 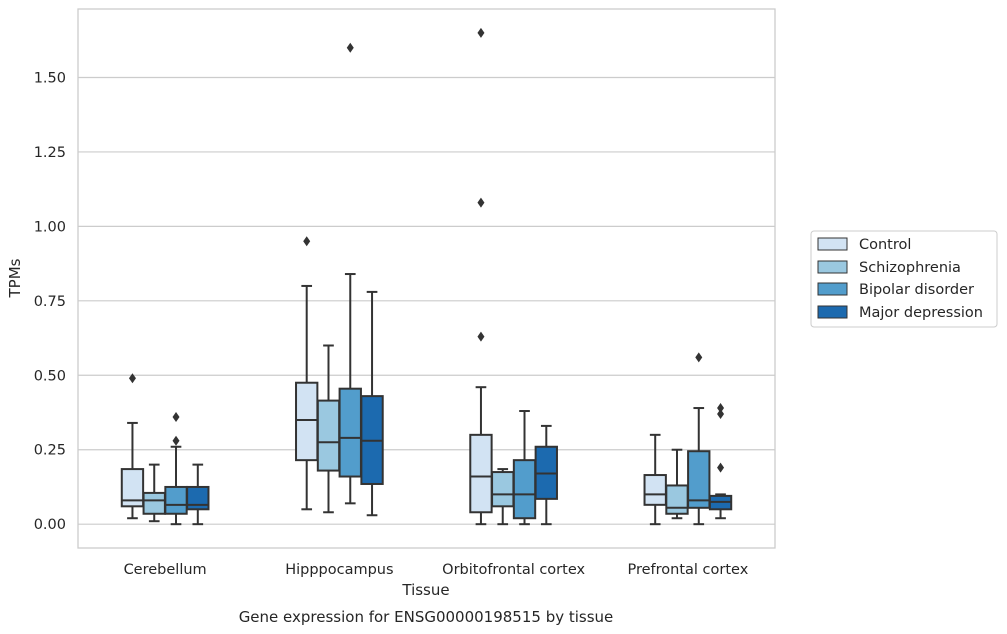 What do you see at coordinates (687, 570) in the screenshot?
I see `x-tick-label-prefrontal-cortex: Prefrontal cortex` at bounding box center [687, 570].